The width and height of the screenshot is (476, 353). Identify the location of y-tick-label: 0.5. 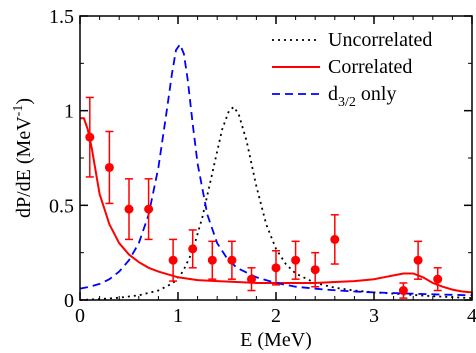
(61, 206).